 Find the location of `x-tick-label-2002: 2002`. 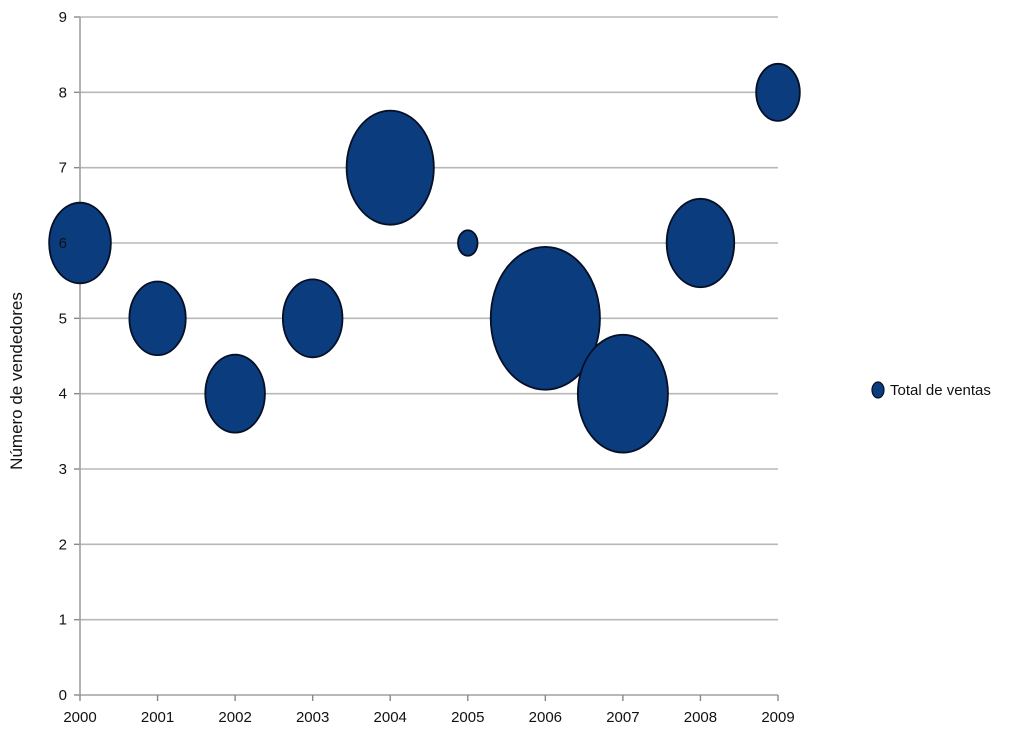

x-tick-label-2002: 2002 is located at coordinates (234, 717).